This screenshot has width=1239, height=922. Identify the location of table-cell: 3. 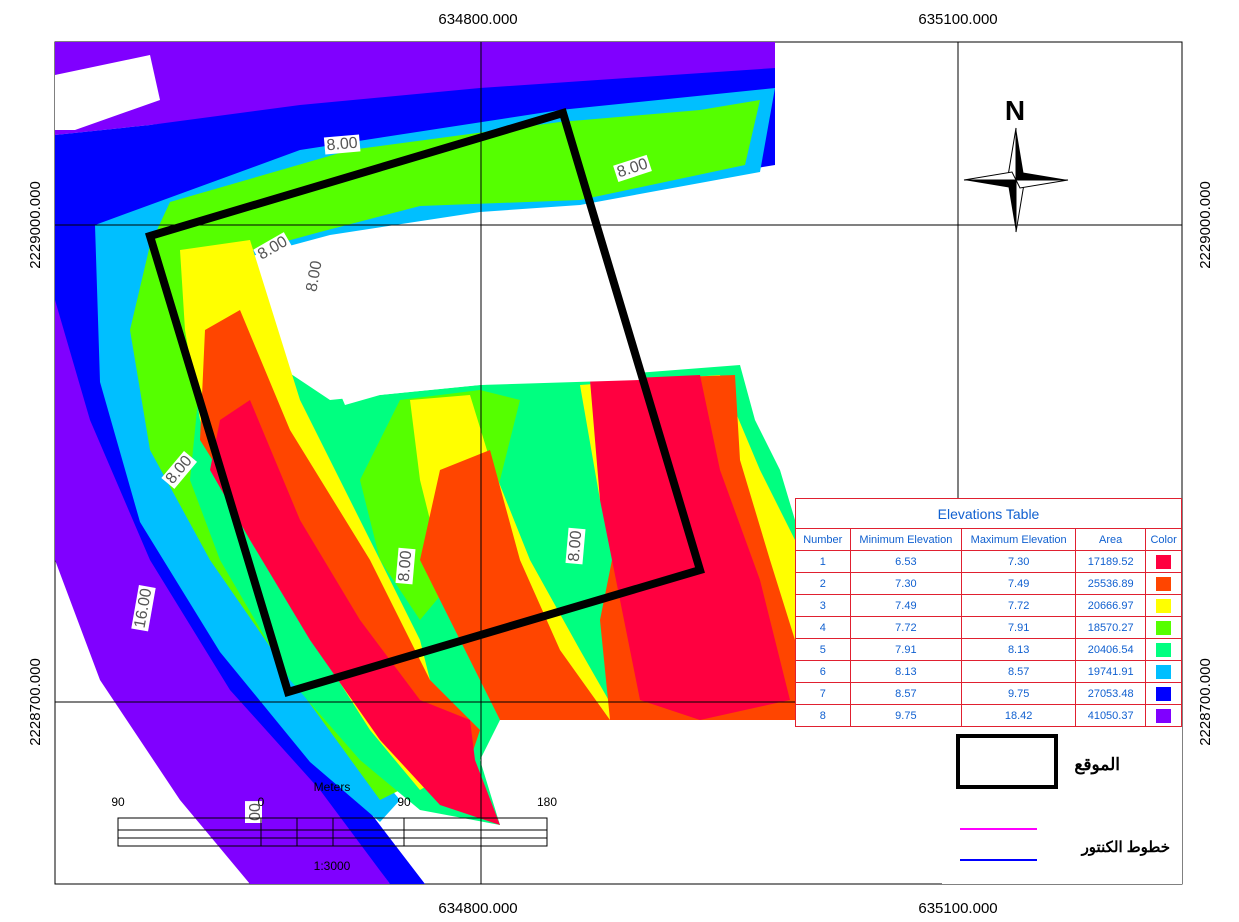
(823, 605).